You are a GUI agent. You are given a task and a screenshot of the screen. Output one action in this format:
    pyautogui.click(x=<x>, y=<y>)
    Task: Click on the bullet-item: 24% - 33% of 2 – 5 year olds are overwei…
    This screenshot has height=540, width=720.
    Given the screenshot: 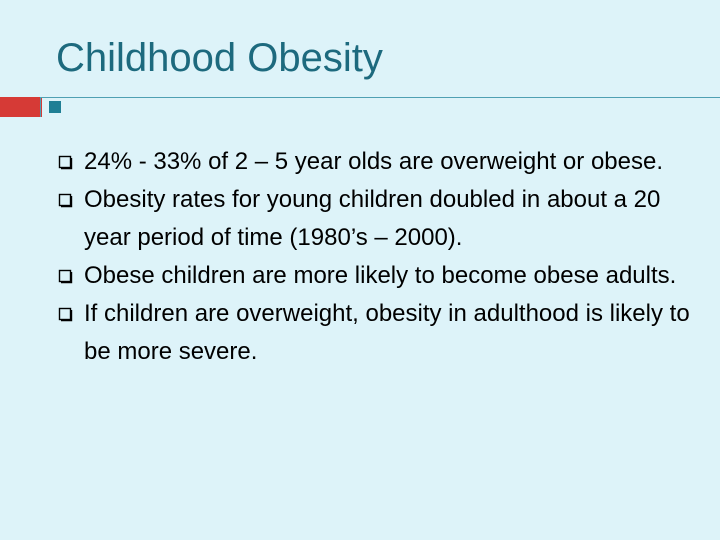 What is the action you would take?
    pyautogui.click(x=378, y=162)
    